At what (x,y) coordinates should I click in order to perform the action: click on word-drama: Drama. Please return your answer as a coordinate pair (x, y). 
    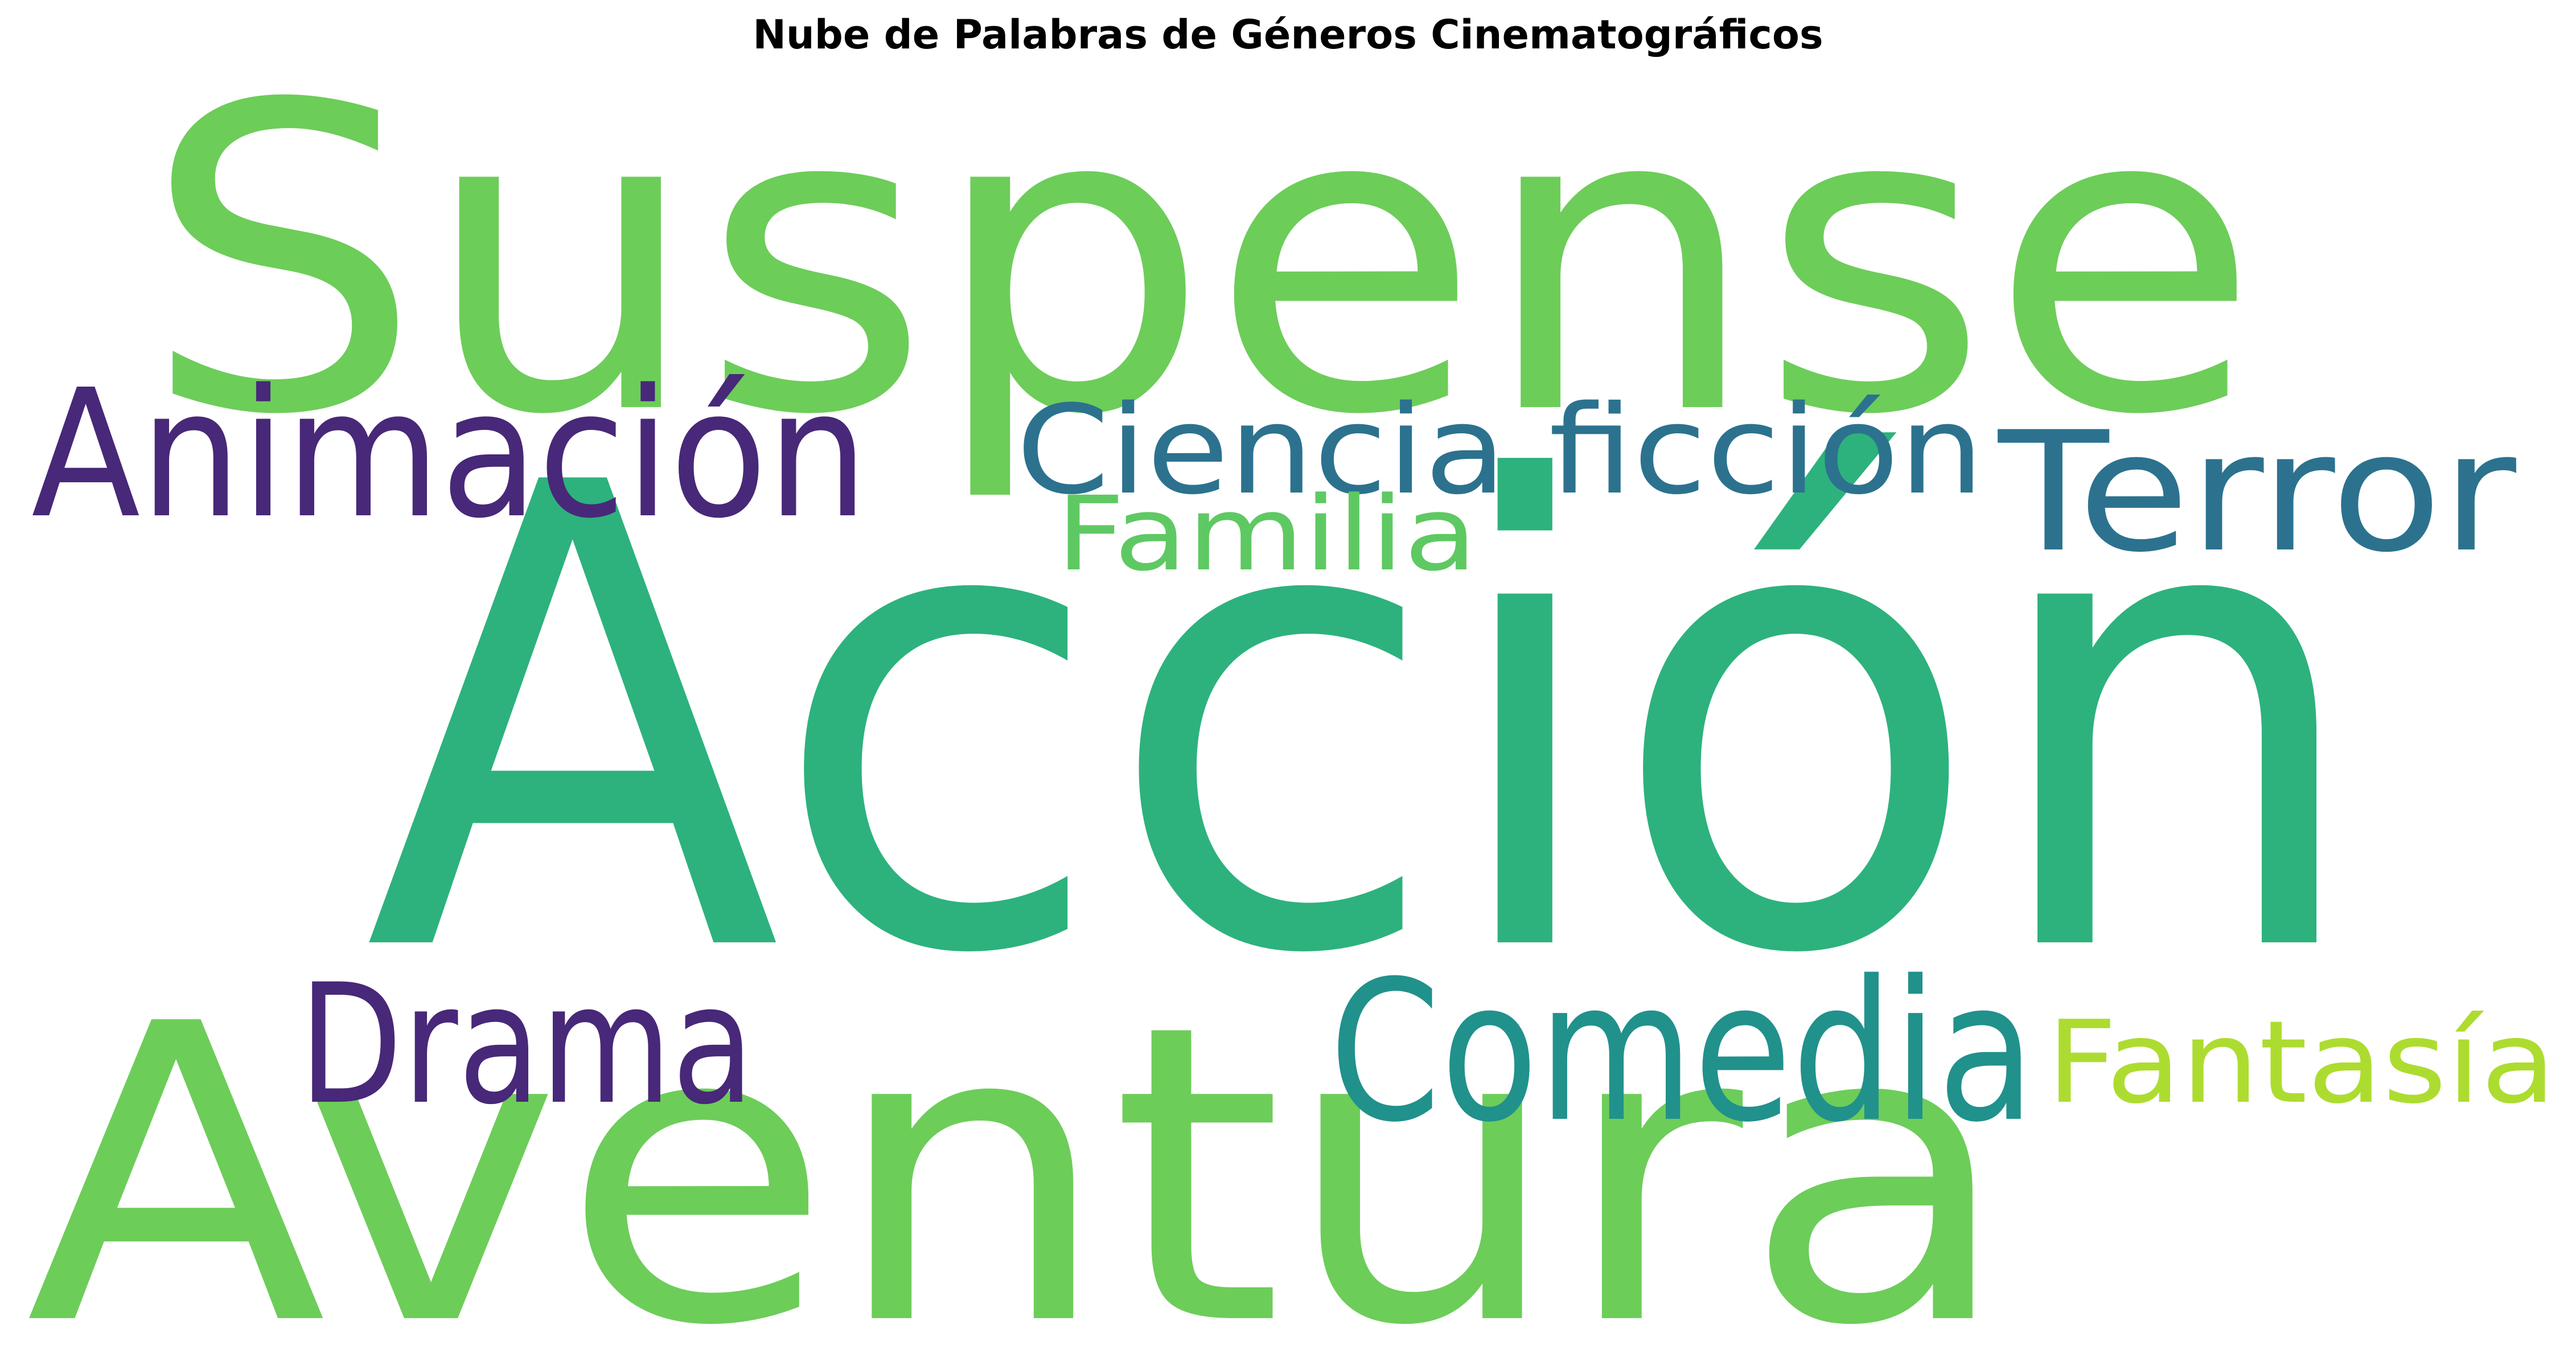
    Looking at the image, I should click on (526, 1045).